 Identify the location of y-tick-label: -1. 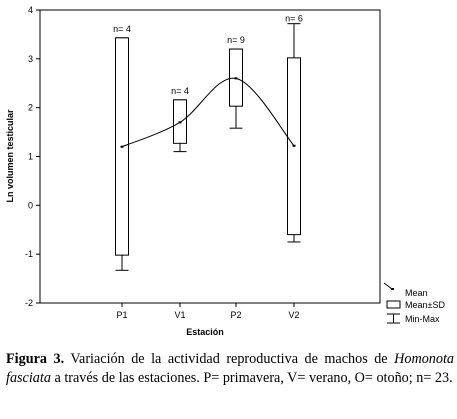
(29, 254).